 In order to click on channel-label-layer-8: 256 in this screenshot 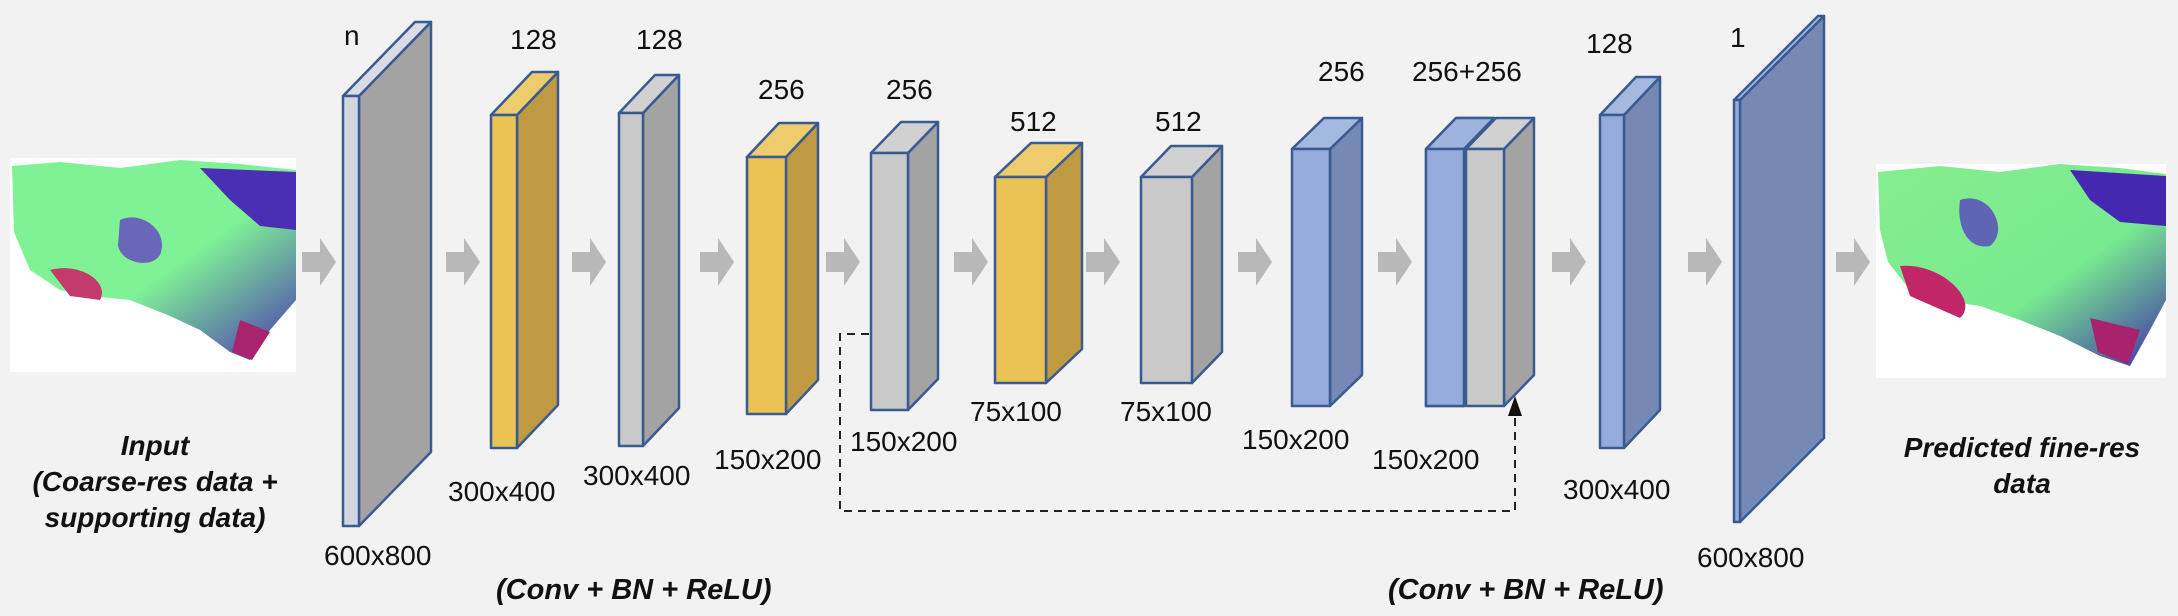, I will do `click(1341, 71)`.